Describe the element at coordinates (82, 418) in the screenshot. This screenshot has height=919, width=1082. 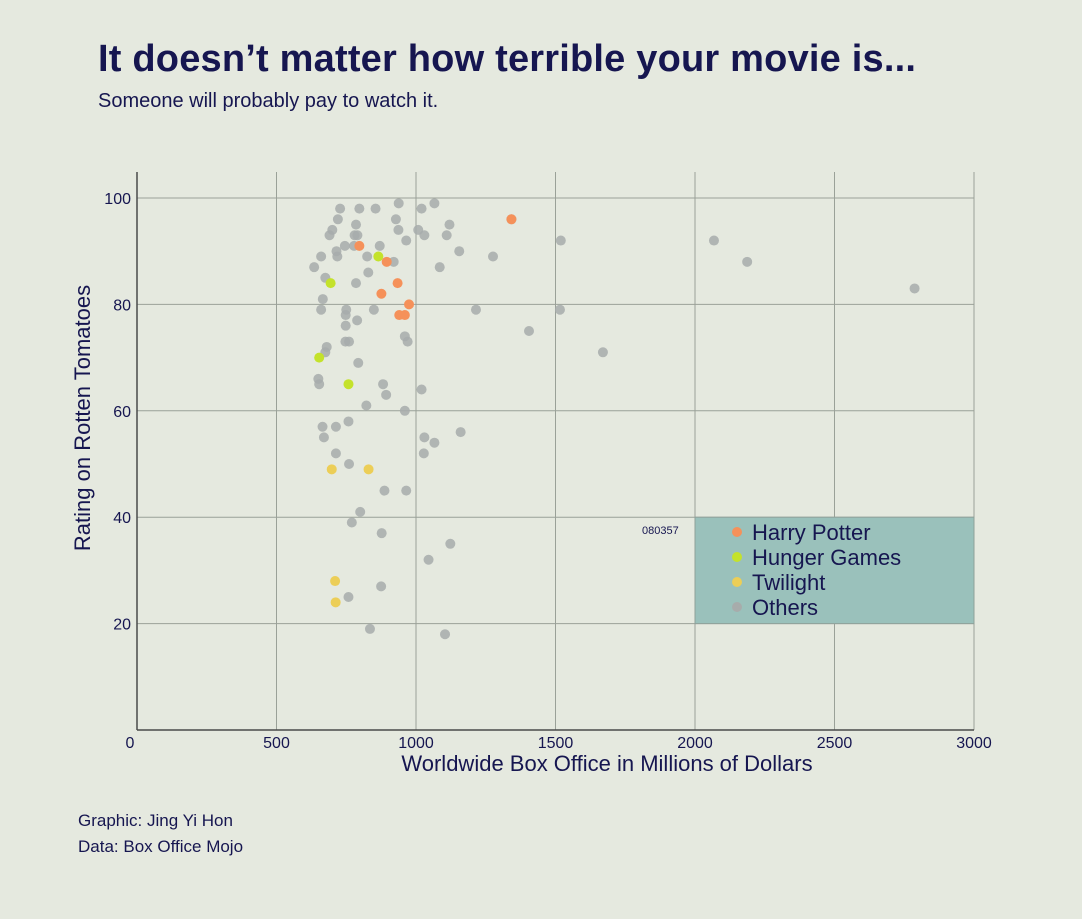
I see `y-axis-label: Rating on Rotten Tomatoes` at that location.